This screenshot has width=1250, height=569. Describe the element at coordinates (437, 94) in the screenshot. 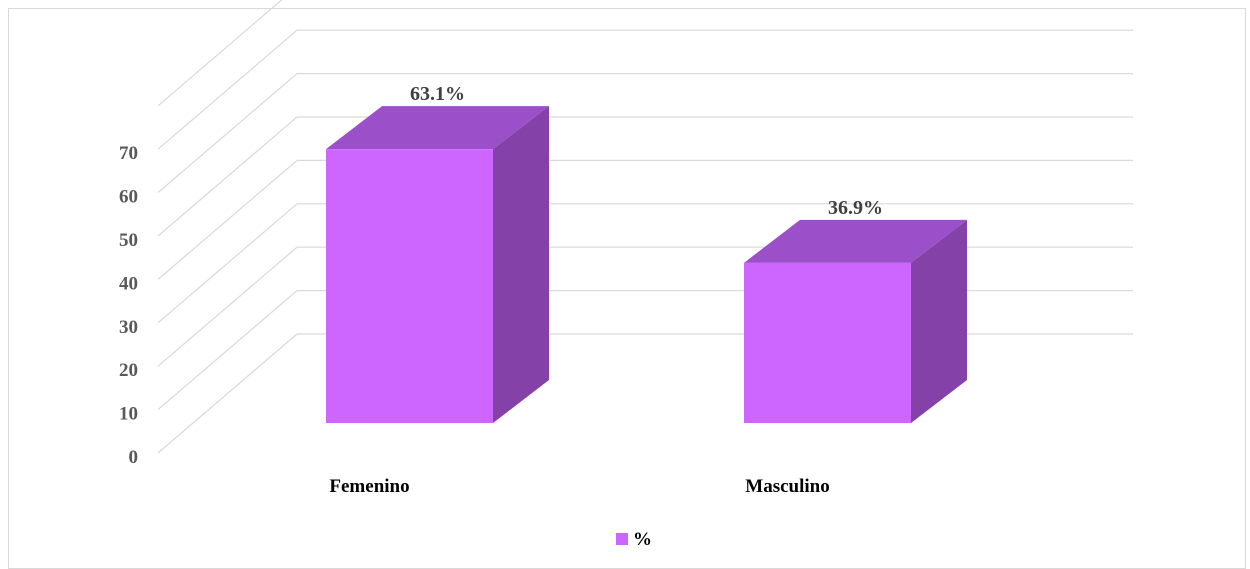

I see `data-label: 63.1%` at that location.